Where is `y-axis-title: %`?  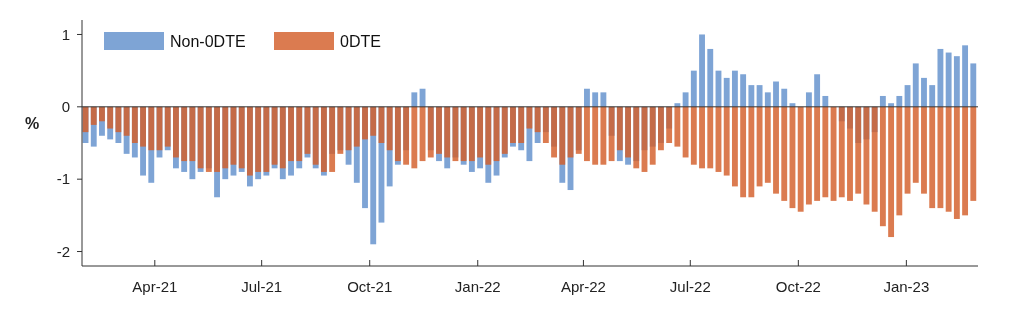 y-axis-title: % is located at coordinates (32, 123).